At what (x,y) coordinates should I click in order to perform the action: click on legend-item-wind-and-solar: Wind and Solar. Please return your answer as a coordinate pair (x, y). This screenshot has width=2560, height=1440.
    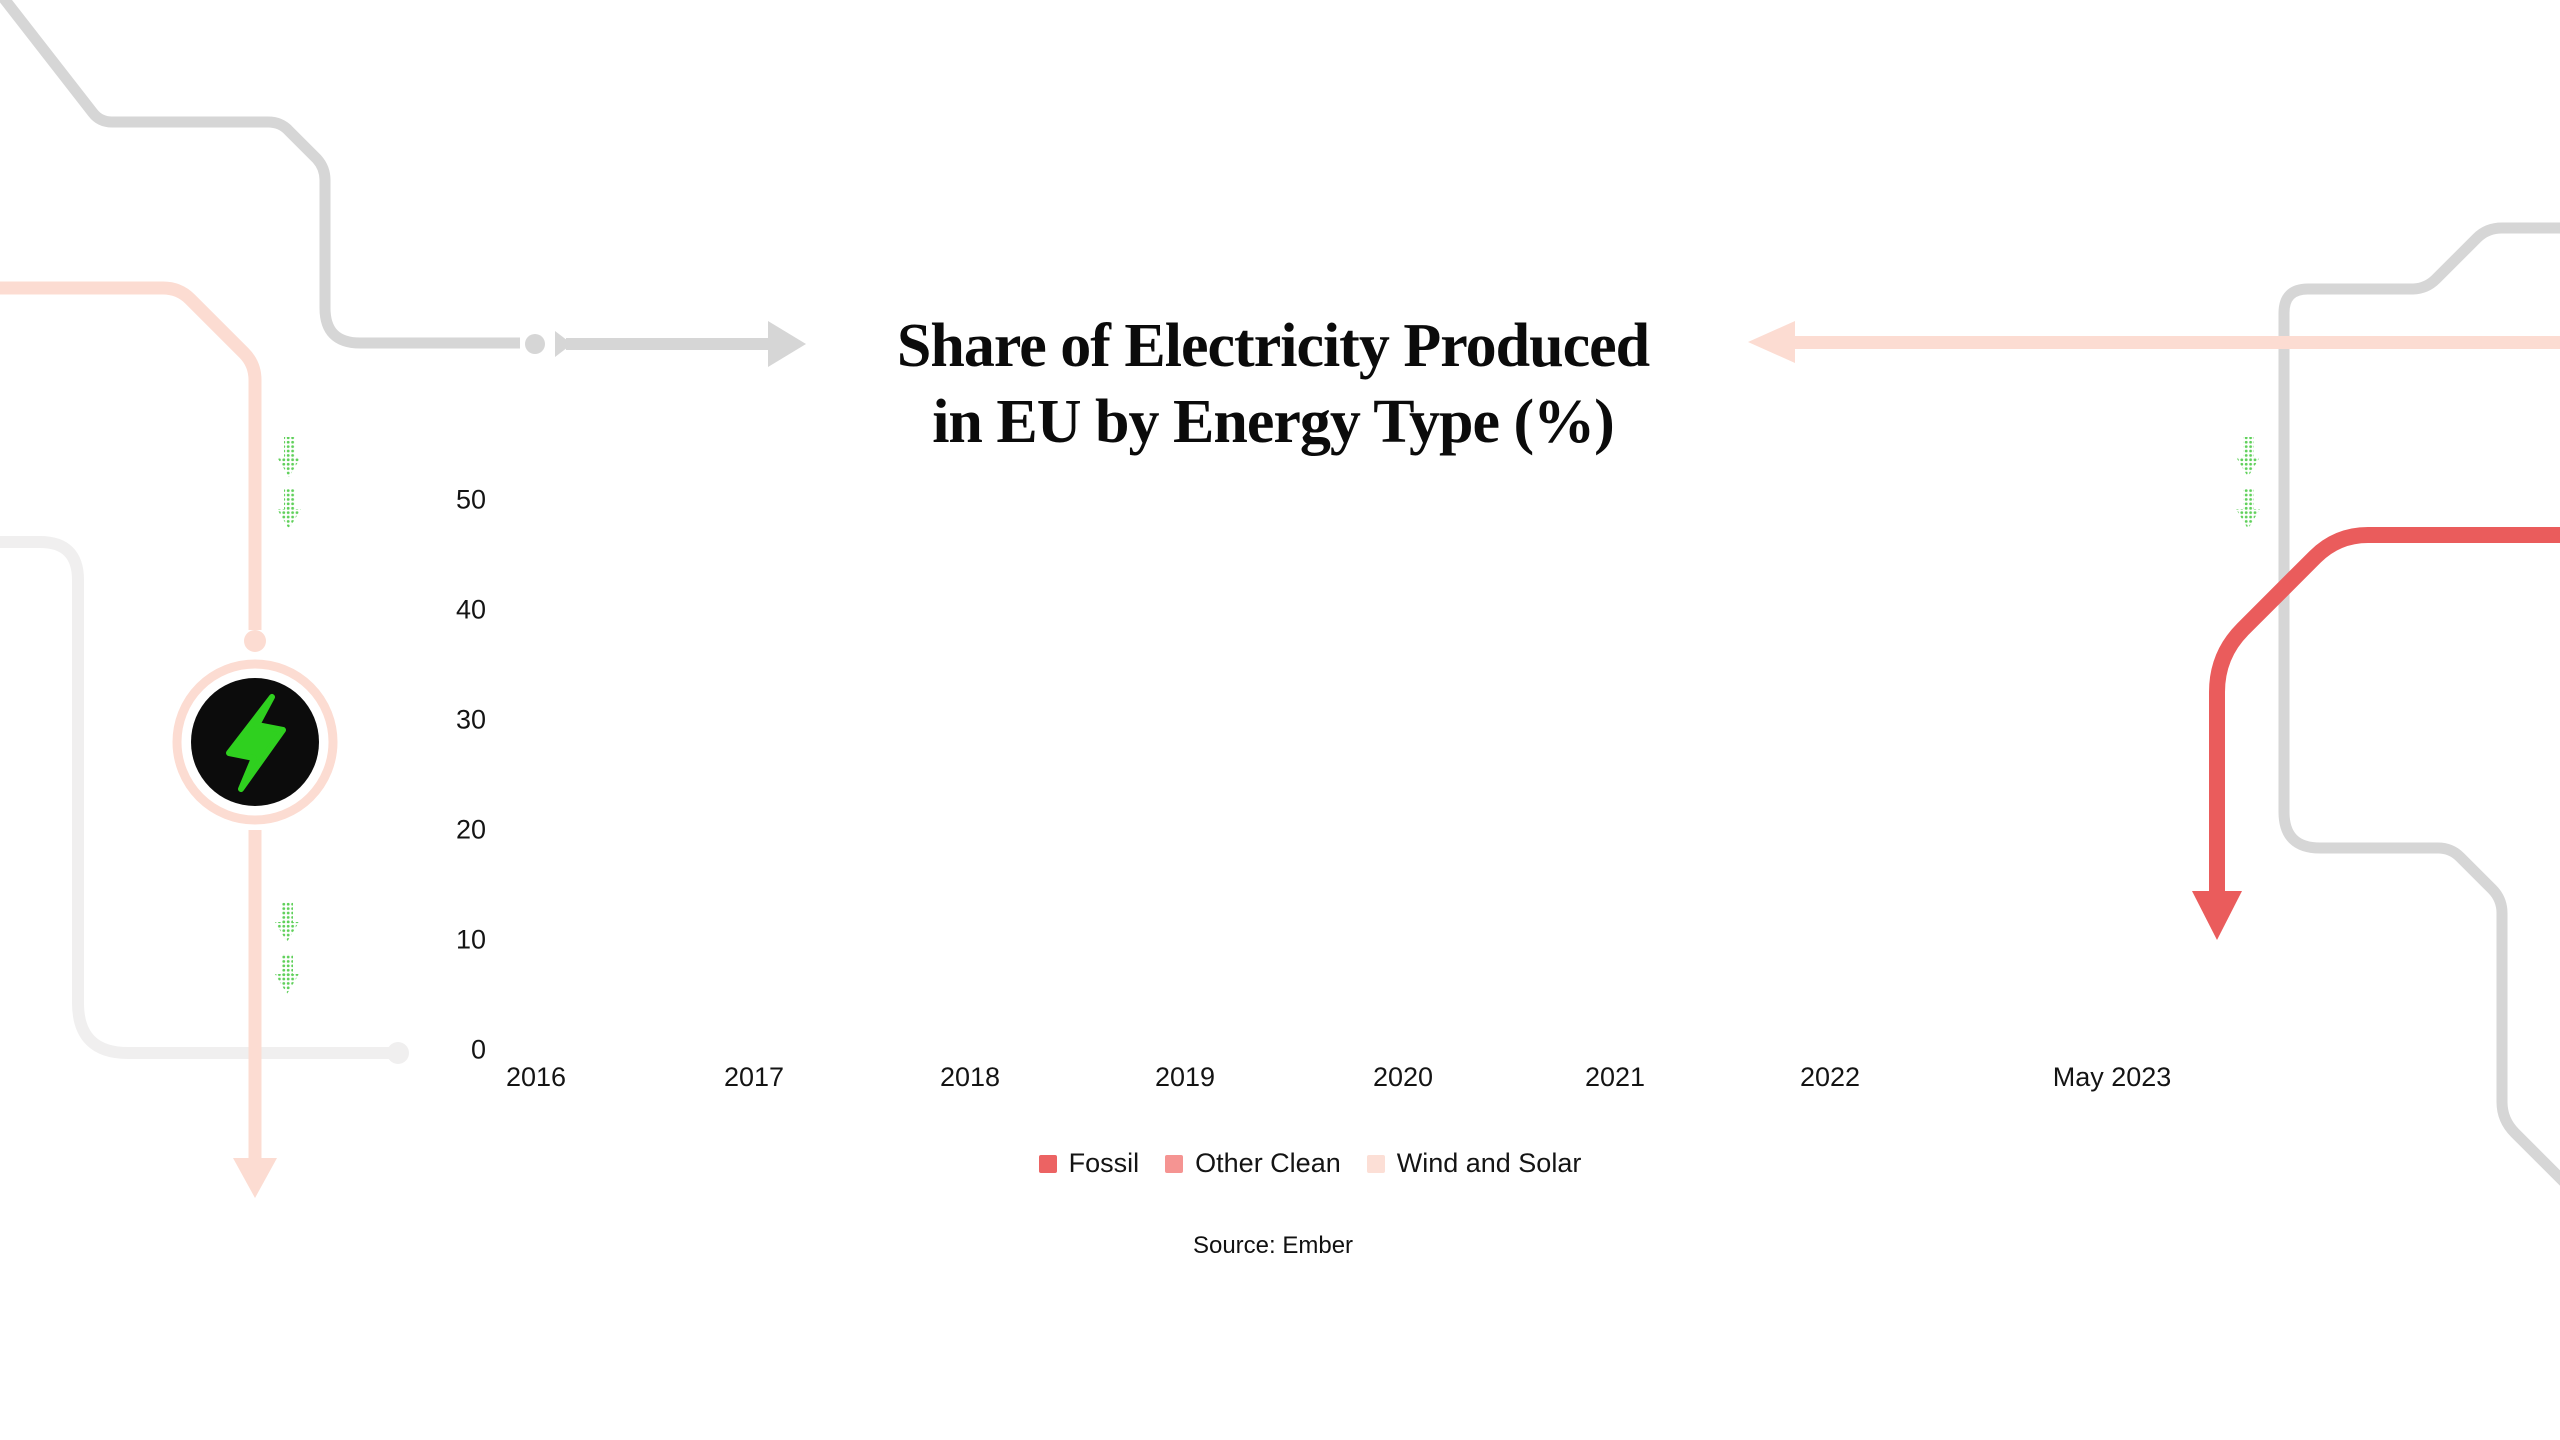
    Looking at the image, I should click on (1474, 1163).